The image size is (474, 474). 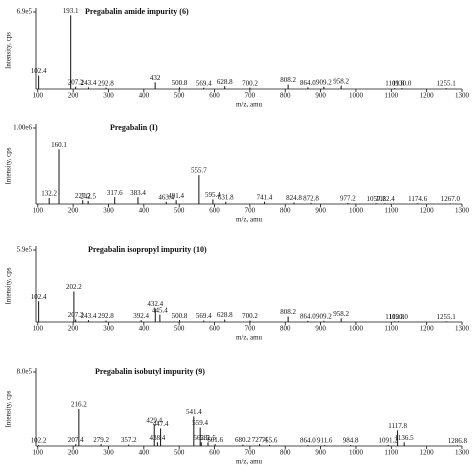 I want to click on peak-label: 1117.8, so click(x=397, y=426).